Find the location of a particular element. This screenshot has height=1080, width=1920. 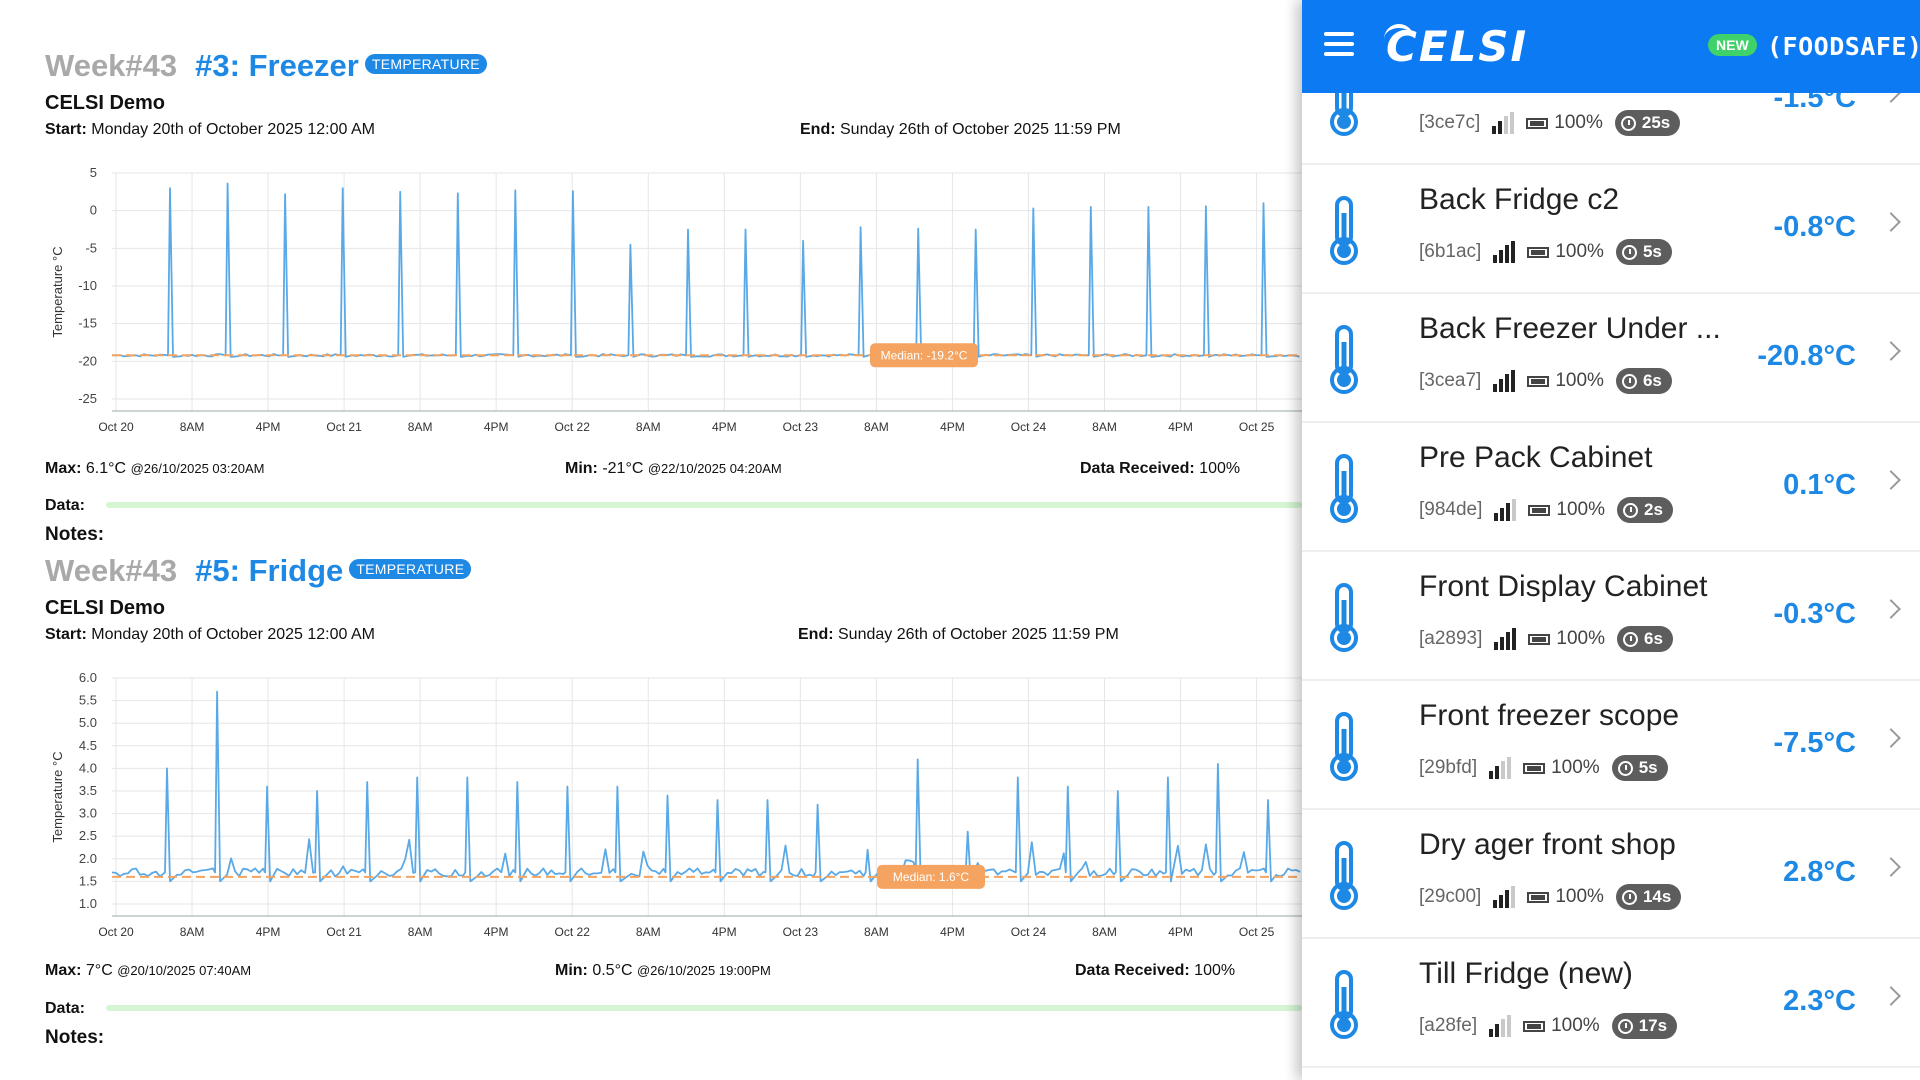

sensor-meta: [984de] 100% 2s is located at coordinates (1546, 510).